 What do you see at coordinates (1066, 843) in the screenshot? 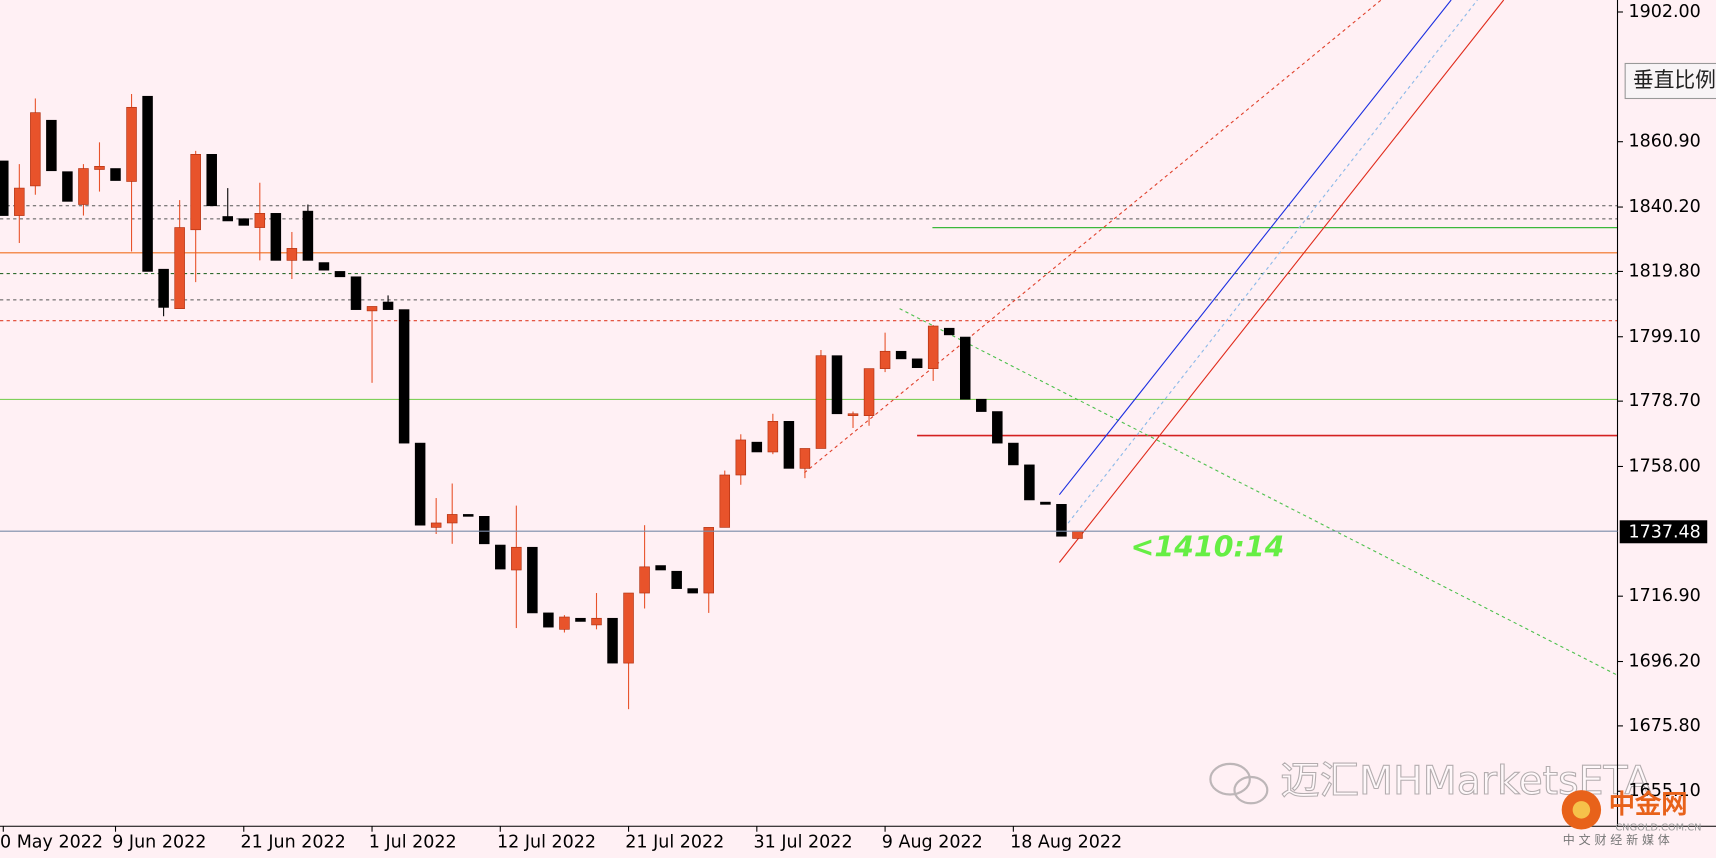
I see `x-tick-label: 18 Aug 2022` at bounding box center [1066, 843].